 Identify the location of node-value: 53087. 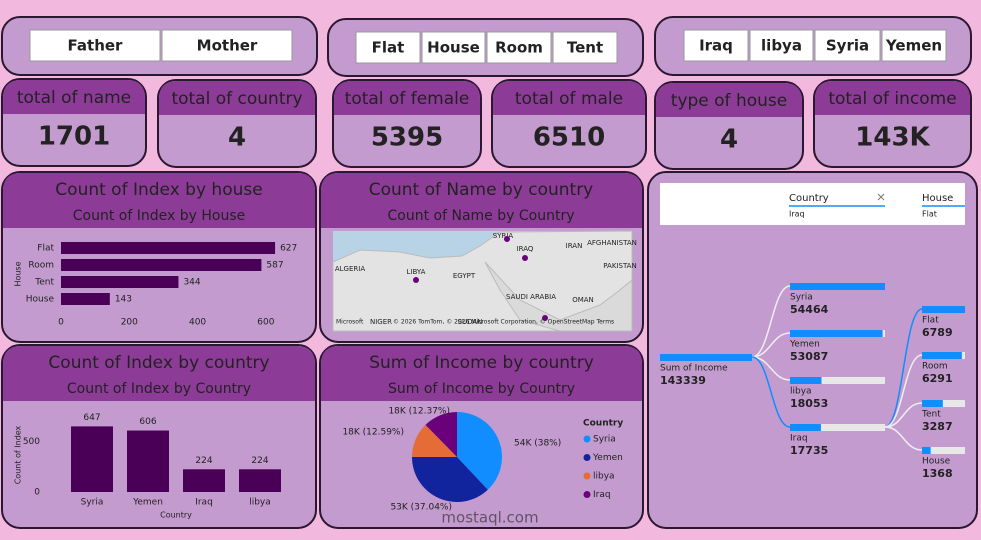
(809, 356).